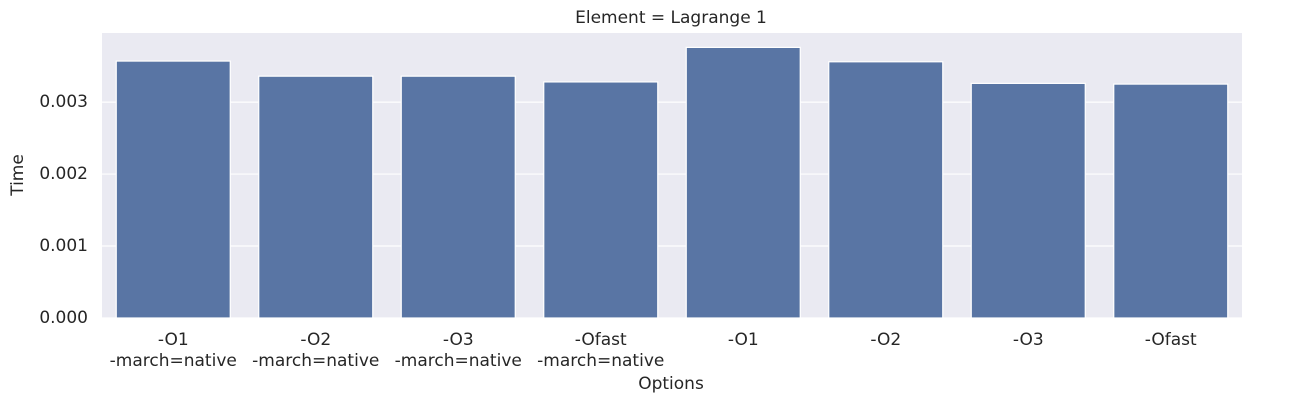 This screenshot has height=405, width=1304. I want to click on y-tick-label: 0.000, so click(63, 318).